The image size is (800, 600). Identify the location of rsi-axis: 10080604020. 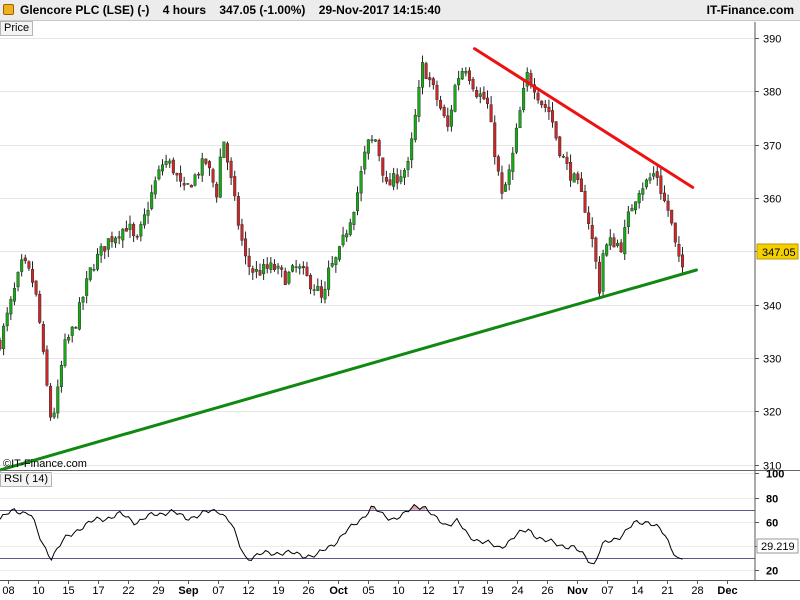
(769, 523).